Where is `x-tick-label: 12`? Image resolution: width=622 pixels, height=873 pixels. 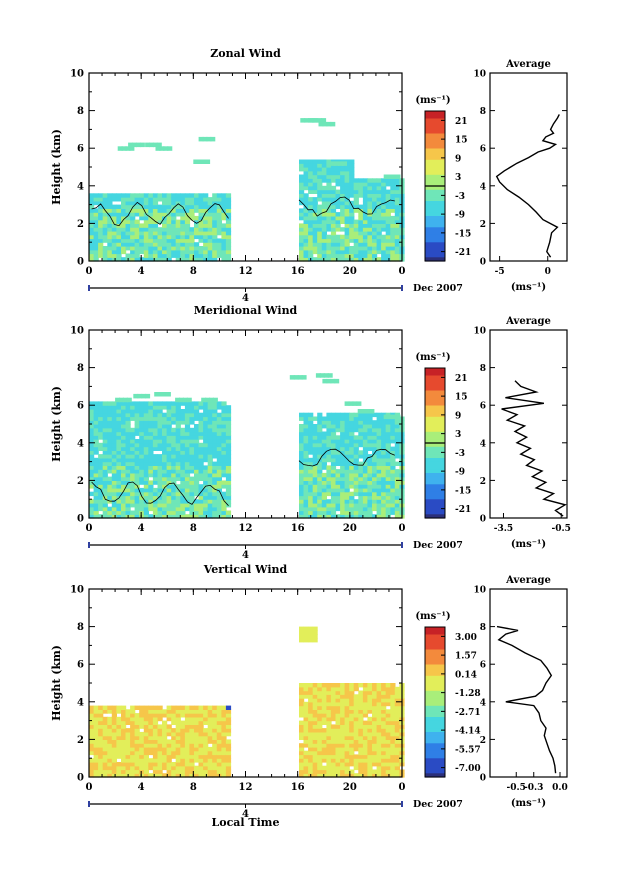
x-tick-label: 12 is located at coordinates (246, 271).